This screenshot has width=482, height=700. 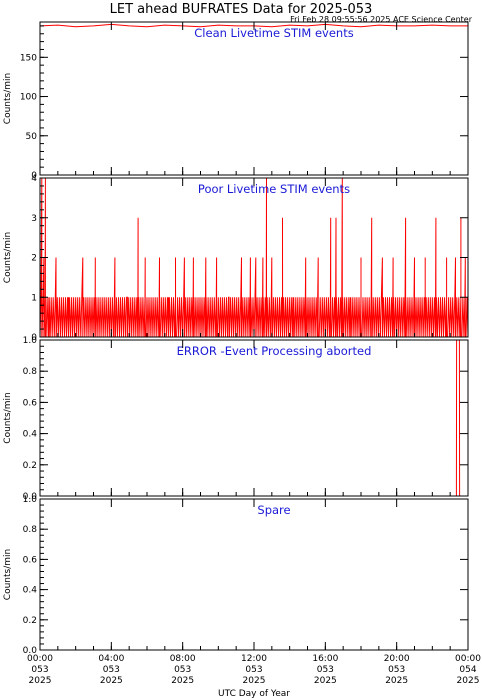 What do you see at coordinates (30, 530) in the screenshot?
I see `y-tick-label-4-4: 0.8` at bounding box center [30, 530].